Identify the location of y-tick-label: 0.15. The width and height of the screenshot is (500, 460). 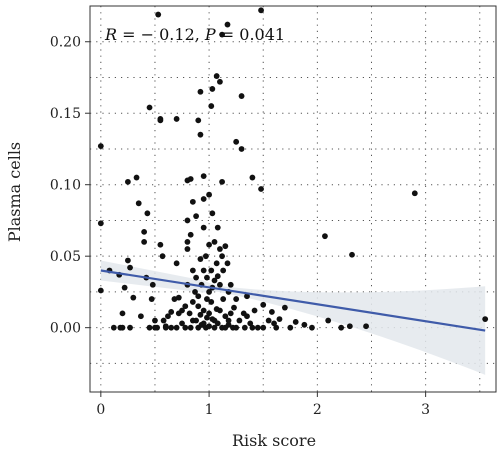
(65, 114).